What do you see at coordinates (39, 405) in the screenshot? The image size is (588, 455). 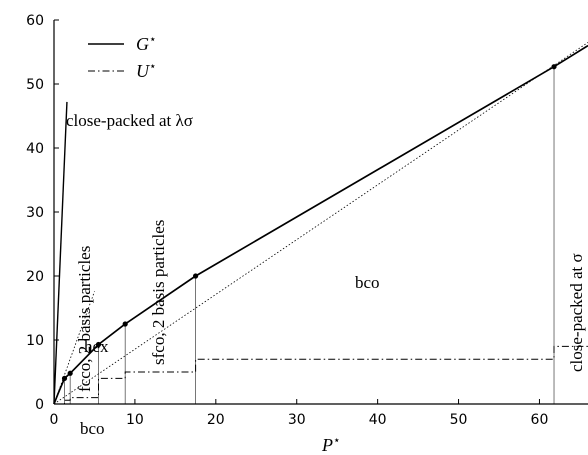 I see `y-tick-label: 0` at bounding box center [39, 405].